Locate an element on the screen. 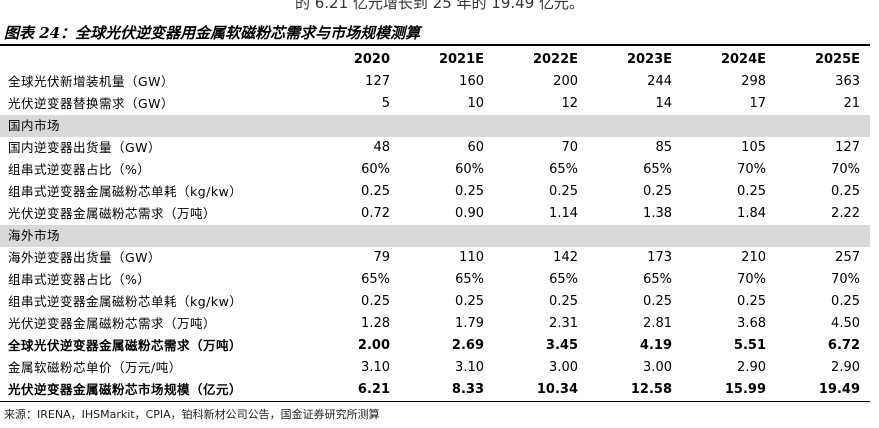  value-cell: 2.22 is located at coordinates (845, 213).